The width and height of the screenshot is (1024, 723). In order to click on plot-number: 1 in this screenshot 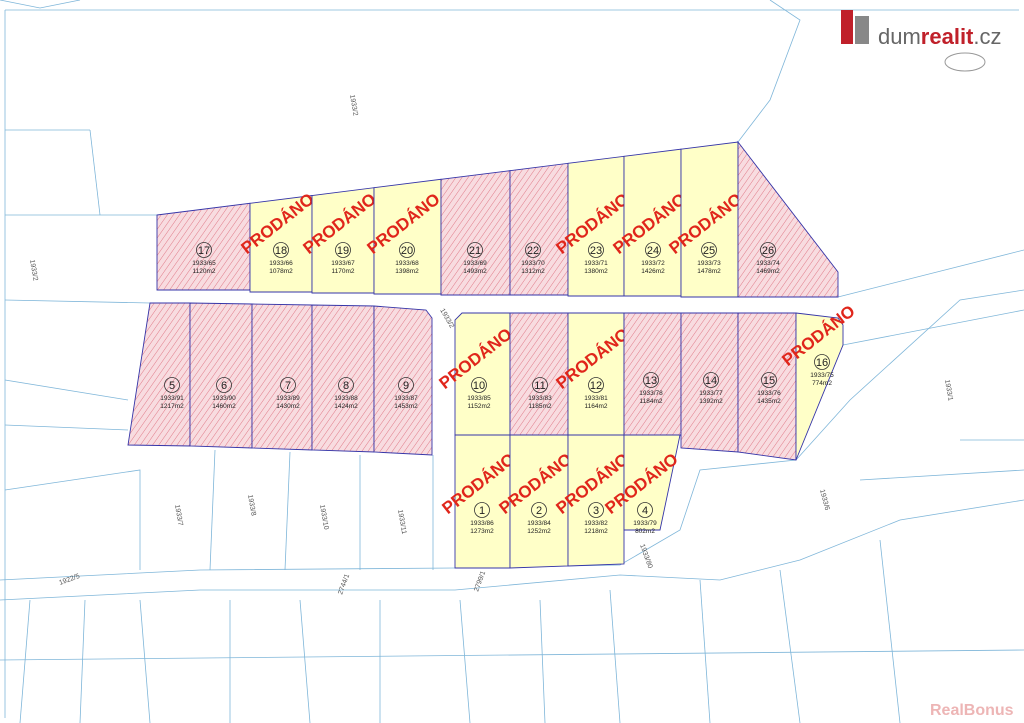, I will do `click(482, 511)`.